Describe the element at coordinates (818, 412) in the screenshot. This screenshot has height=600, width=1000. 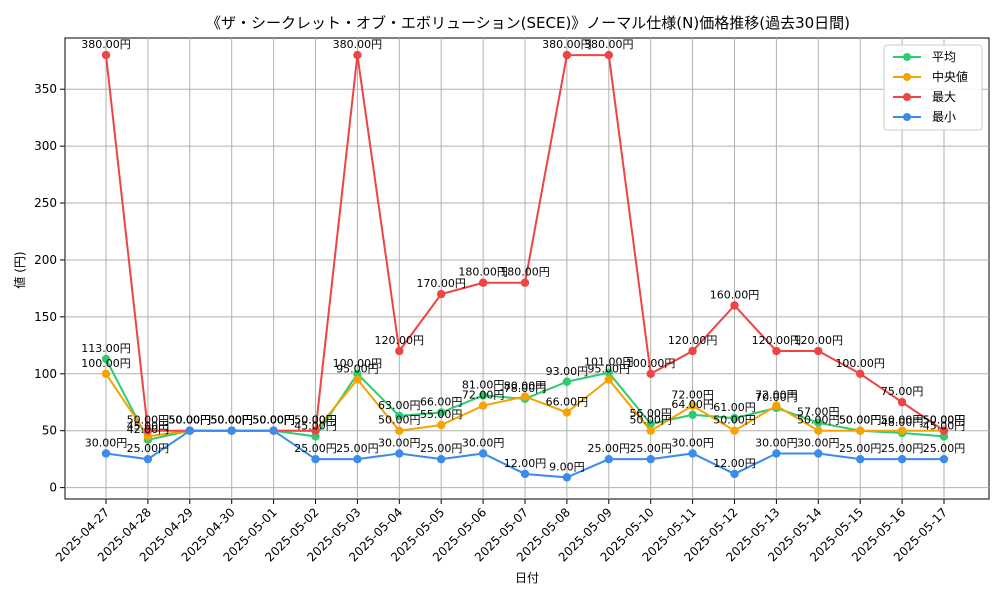
I see `data-label: 57.00円` at that location.